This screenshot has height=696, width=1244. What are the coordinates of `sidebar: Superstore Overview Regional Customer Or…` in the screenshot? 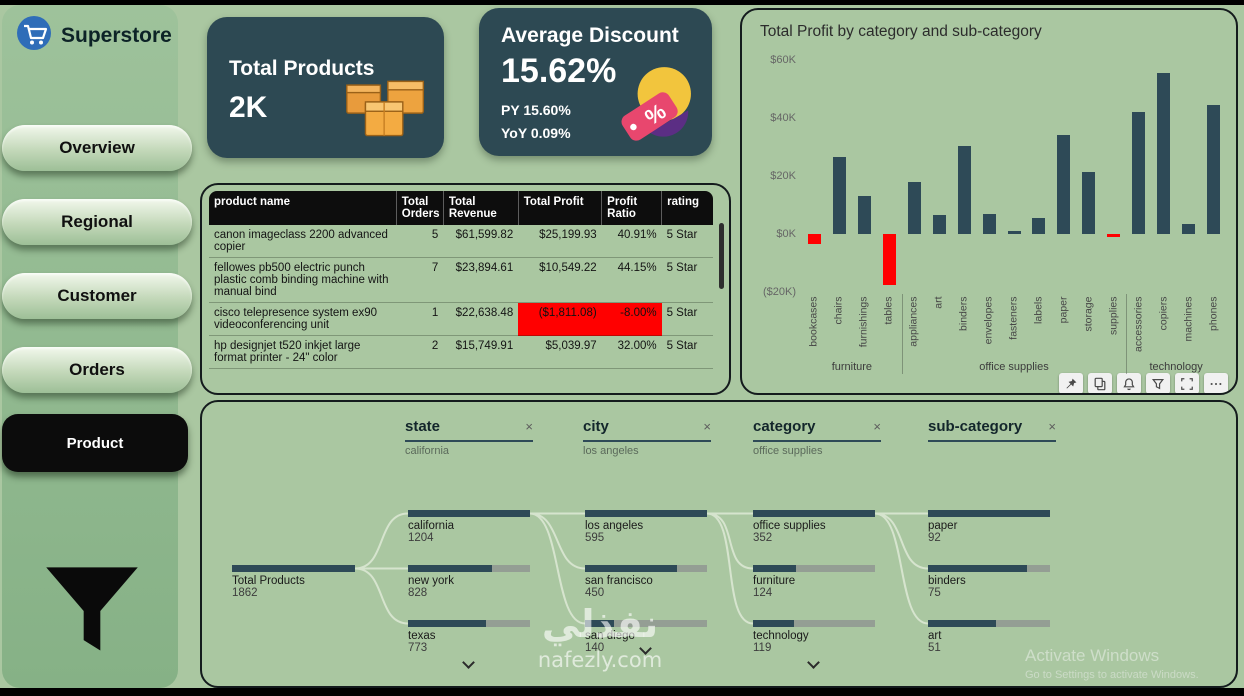 It's located at (97, 346).